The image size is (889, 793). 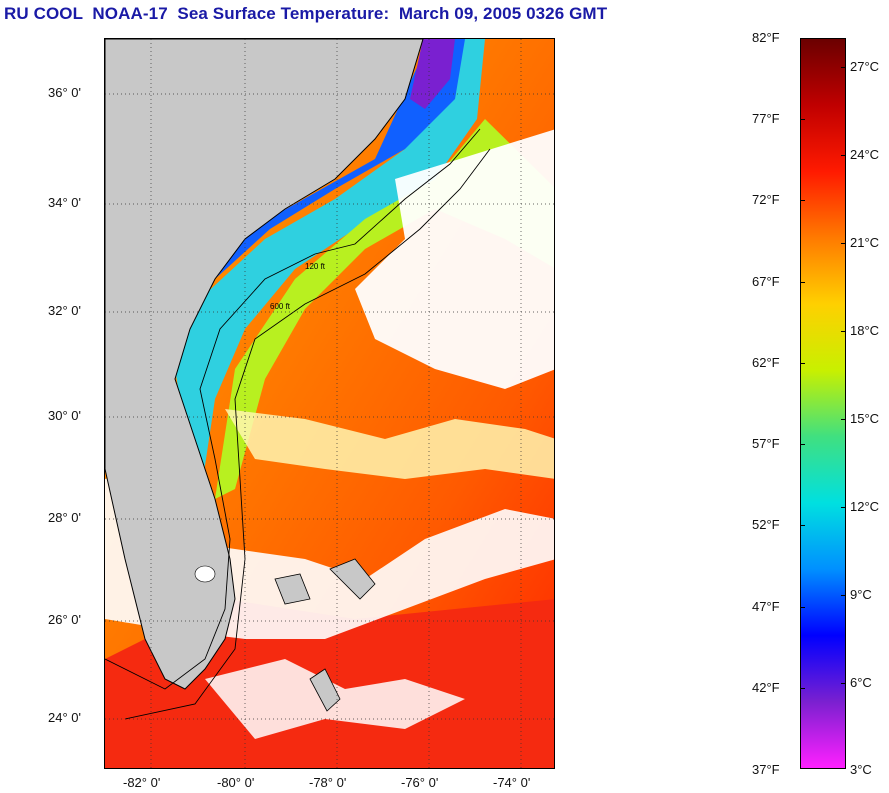 What do you see at coordinates (432, 74) in the screenshot?
I see `coldest-water` at bounding box center [432, 74].